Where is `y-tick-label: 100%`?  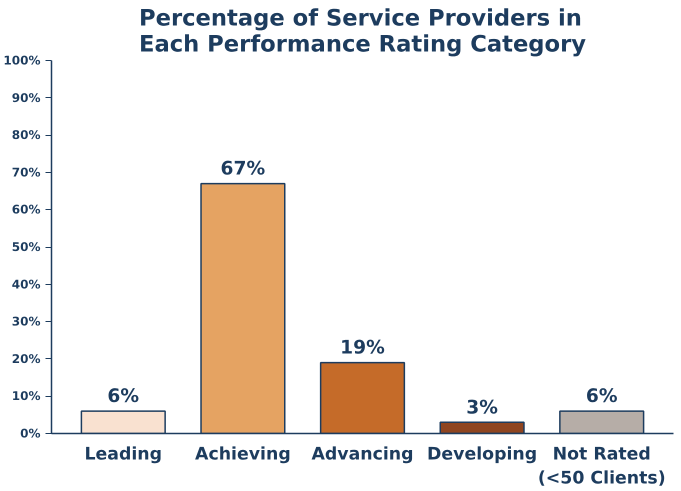 y-tick-label: 100% is located at coordinates (22, 61).